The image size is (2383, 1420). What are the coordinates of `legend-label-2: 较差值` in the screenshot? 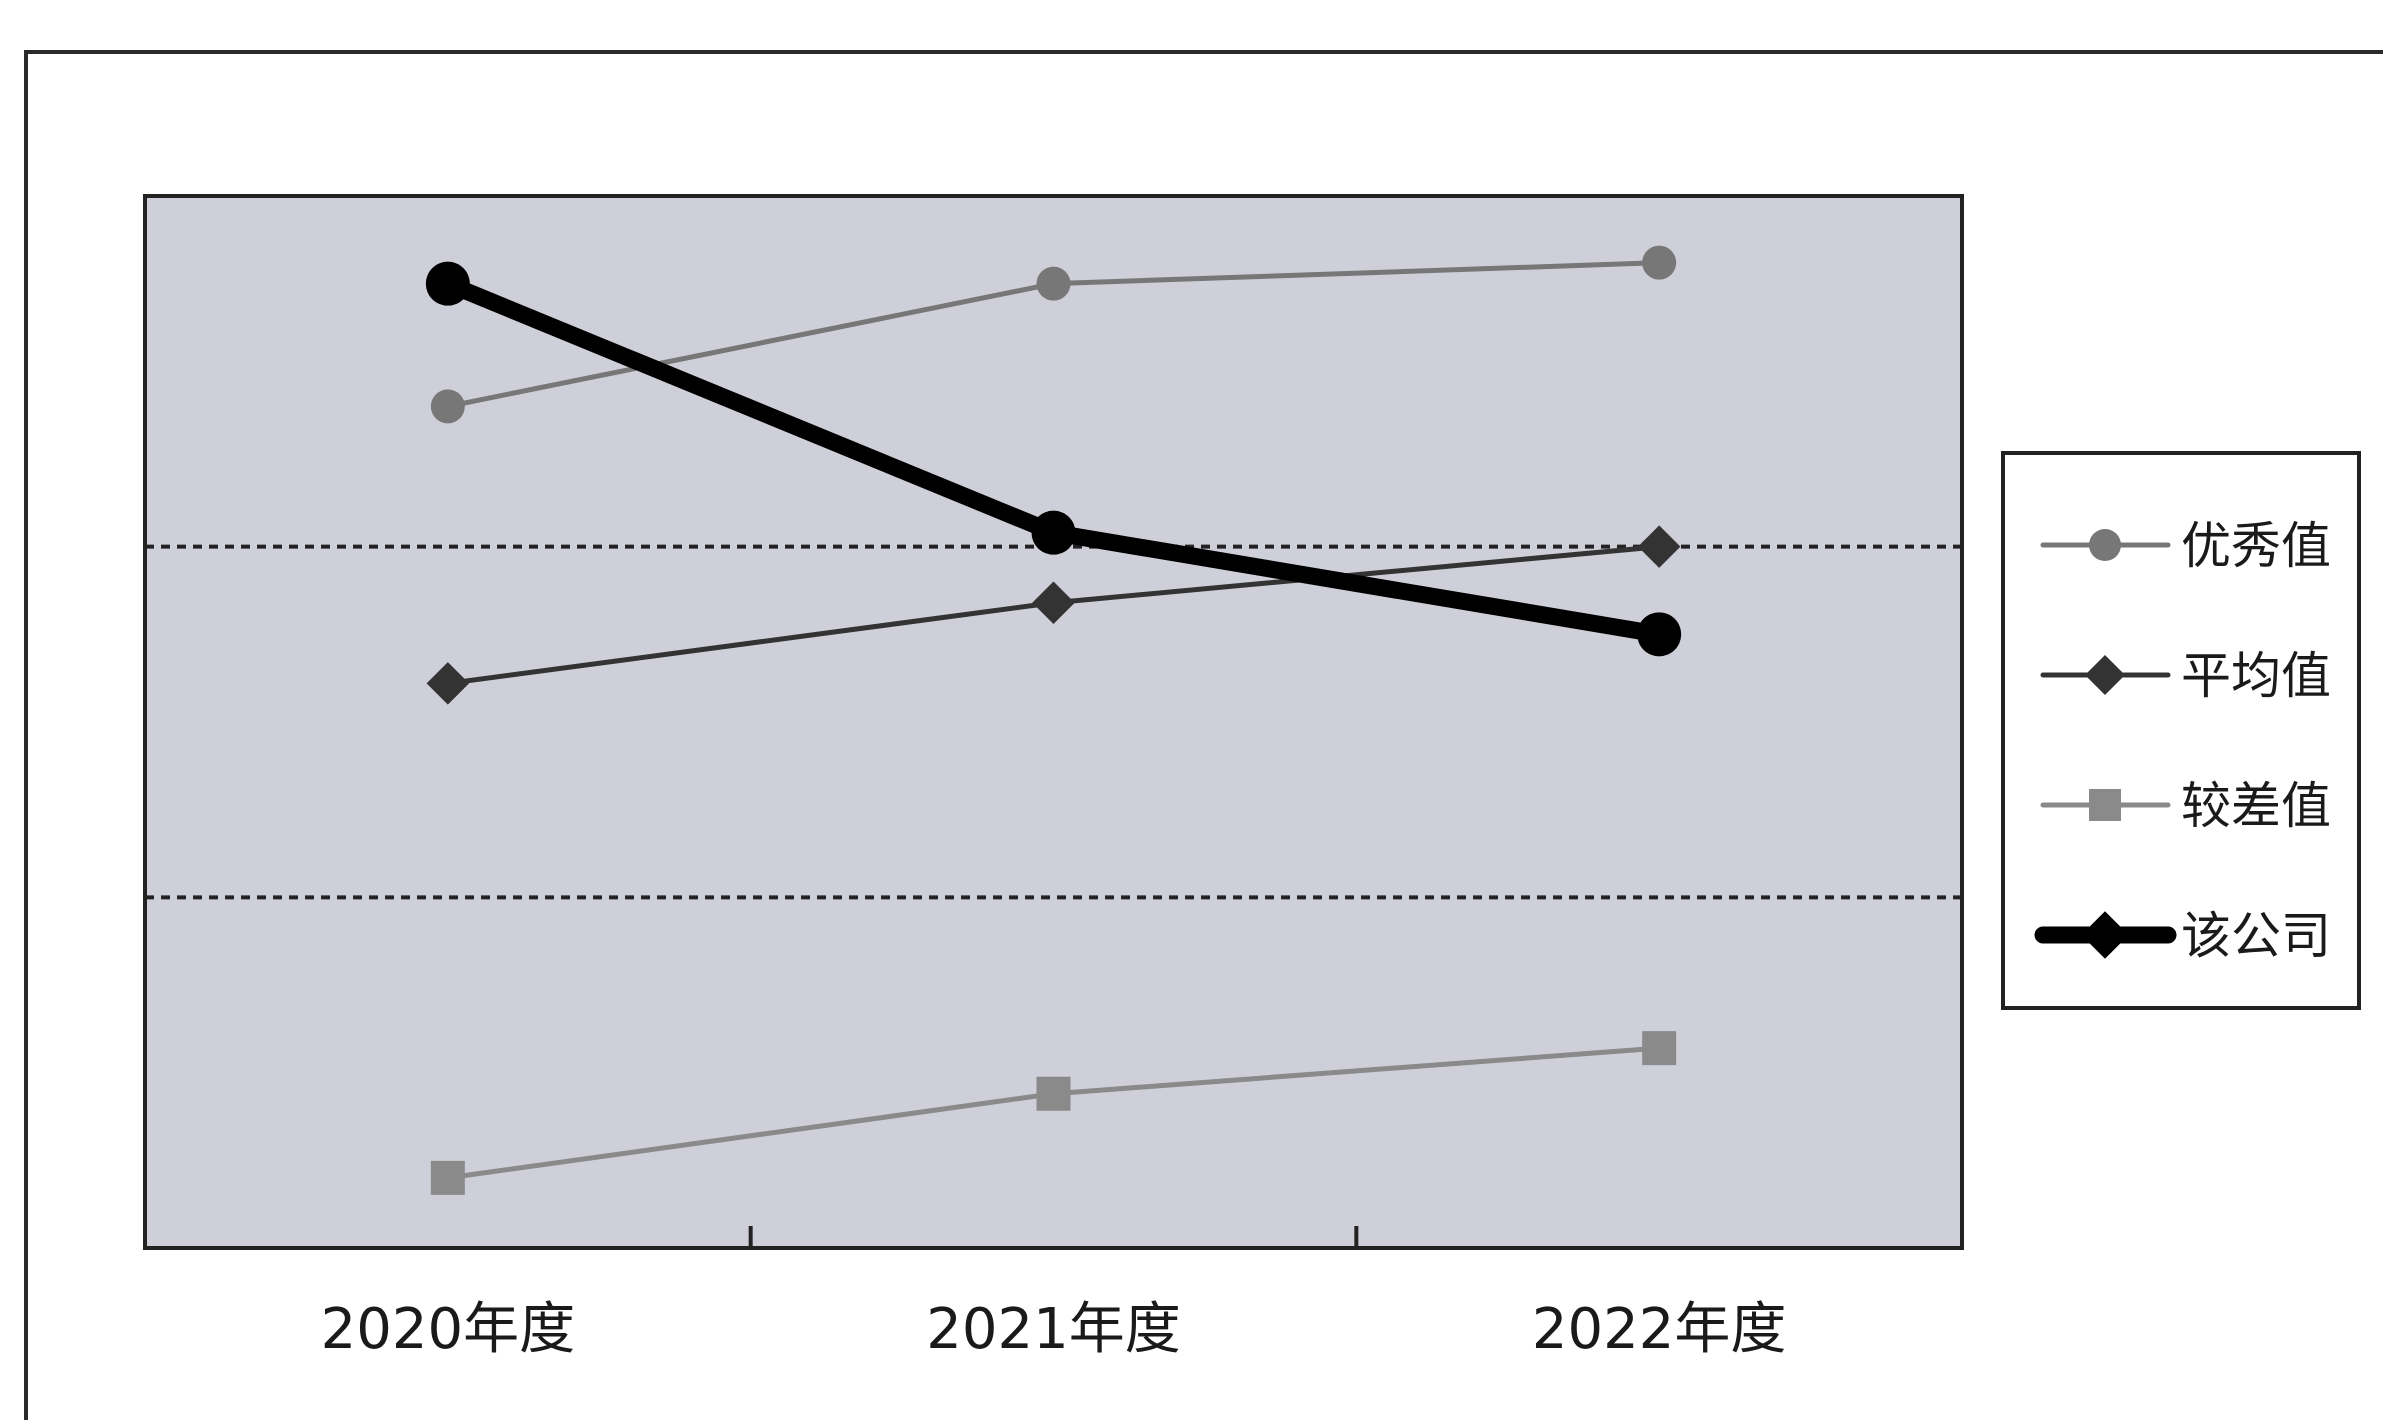 It's located at (2256, 806).